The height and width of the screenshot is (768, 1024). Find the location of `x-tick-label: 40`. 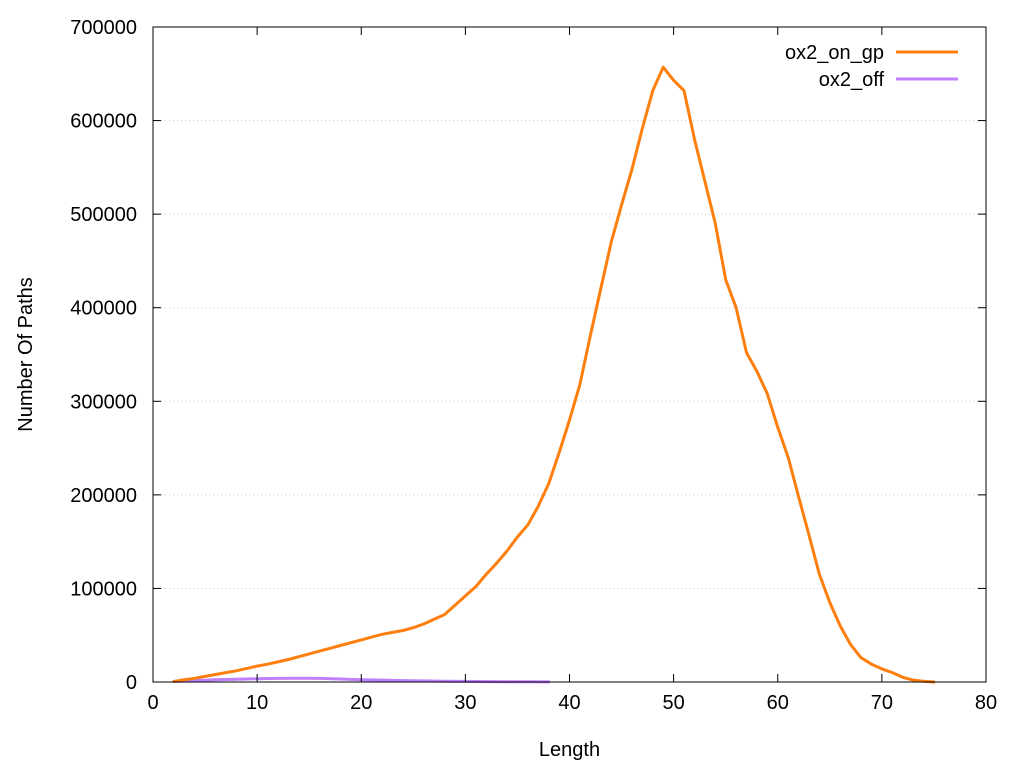

x-tick-label: 40 is located at coordinates (569, 703).